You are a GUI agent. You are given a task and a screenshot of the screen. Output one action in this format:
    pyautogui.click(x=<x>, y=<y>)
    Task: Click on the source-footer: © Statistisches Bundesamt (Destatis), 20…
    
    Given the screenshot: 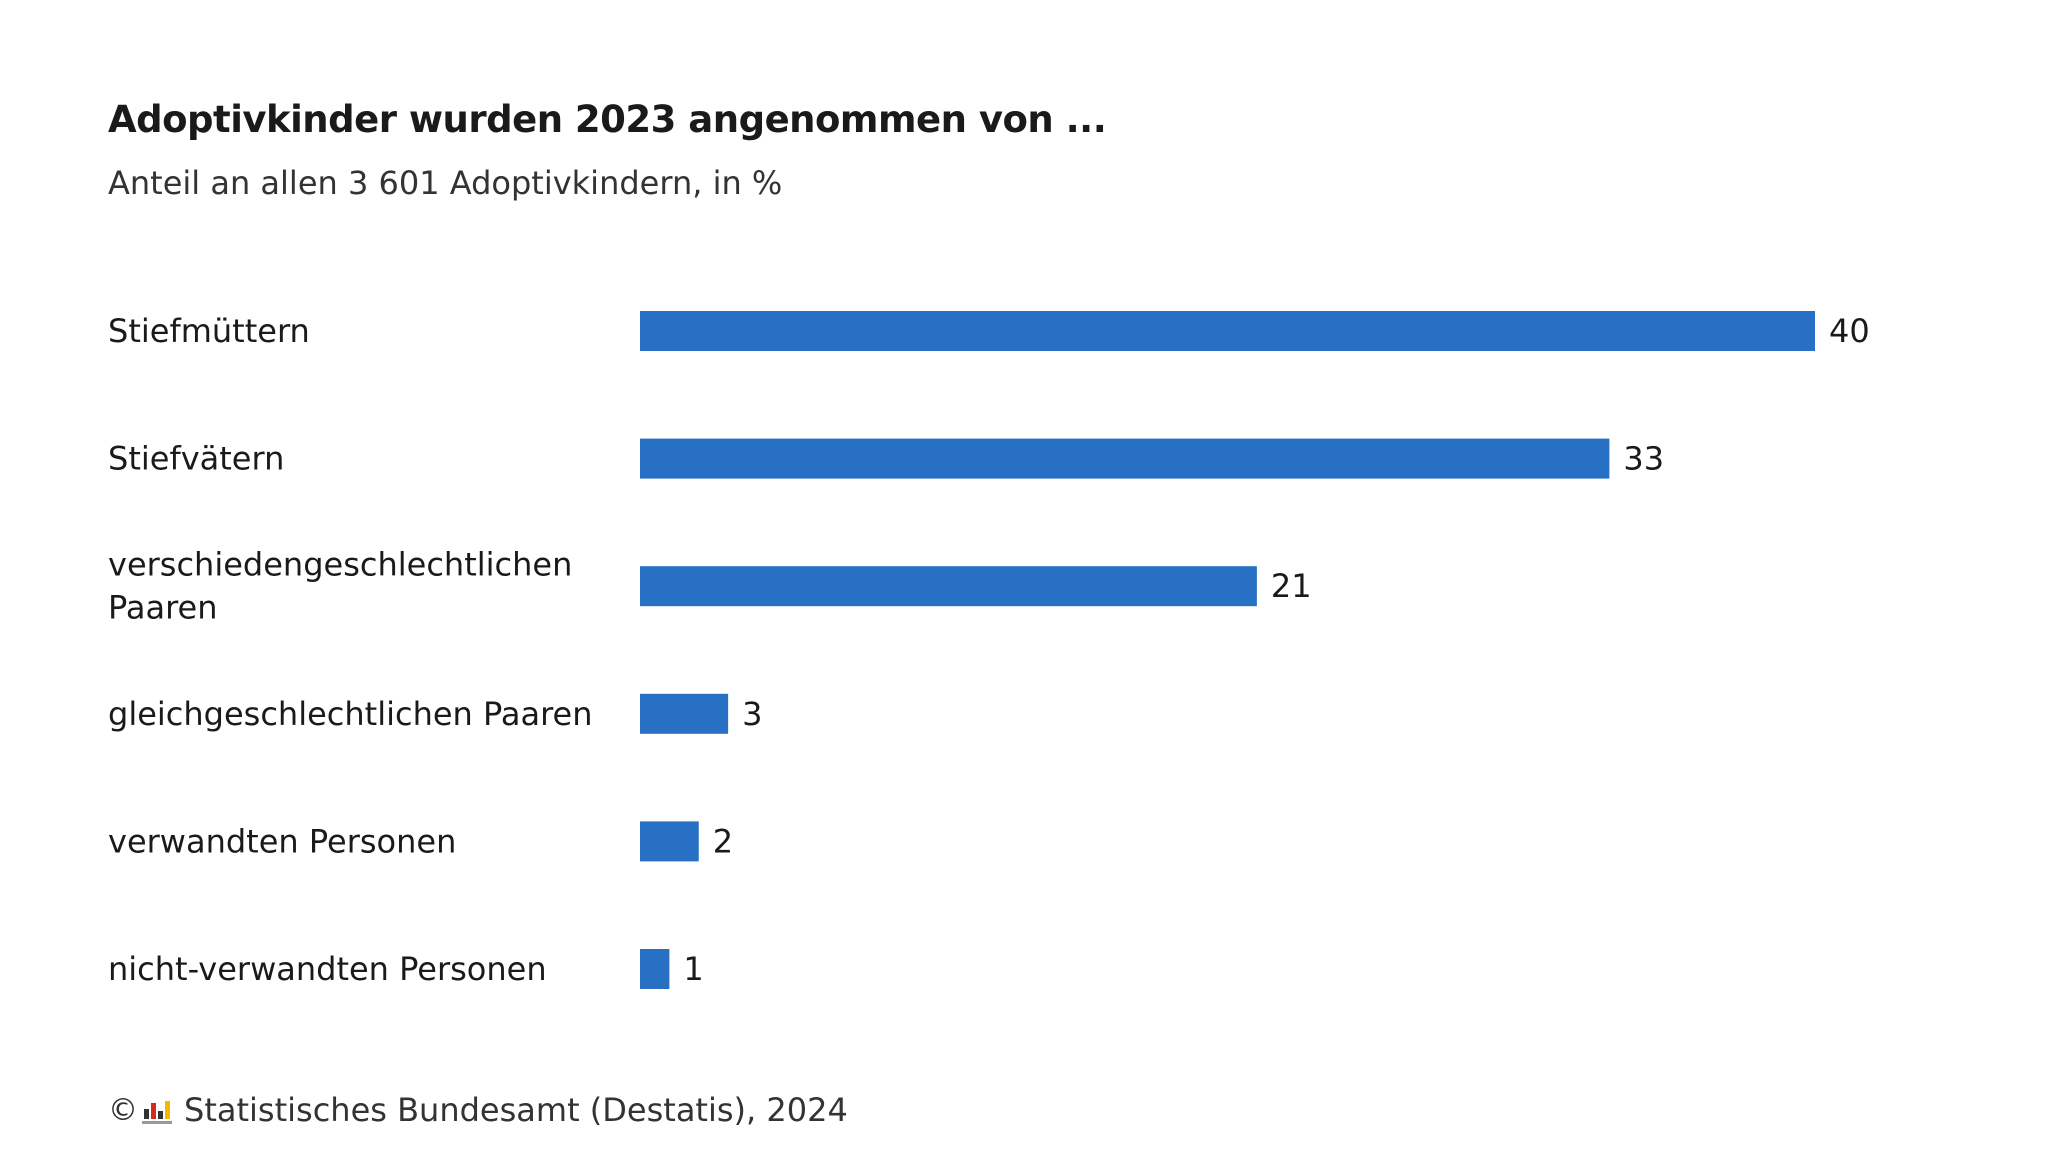 What is the action you would take?
    pyautogui.click(x=478, y=1110)
    